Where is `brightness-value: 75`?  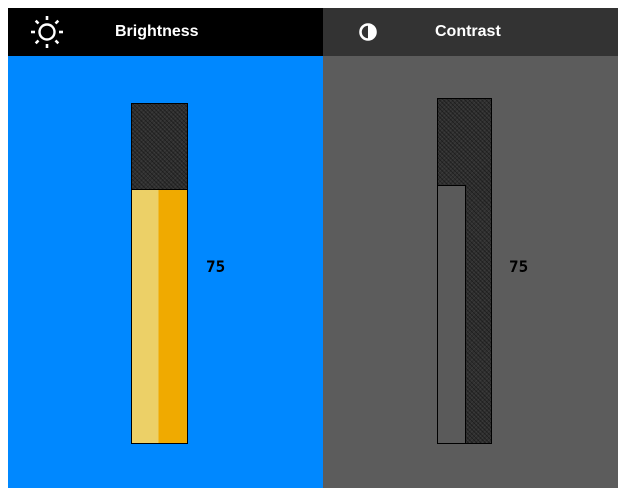
brightness-value: 75 is located at coordinates (216, 266).